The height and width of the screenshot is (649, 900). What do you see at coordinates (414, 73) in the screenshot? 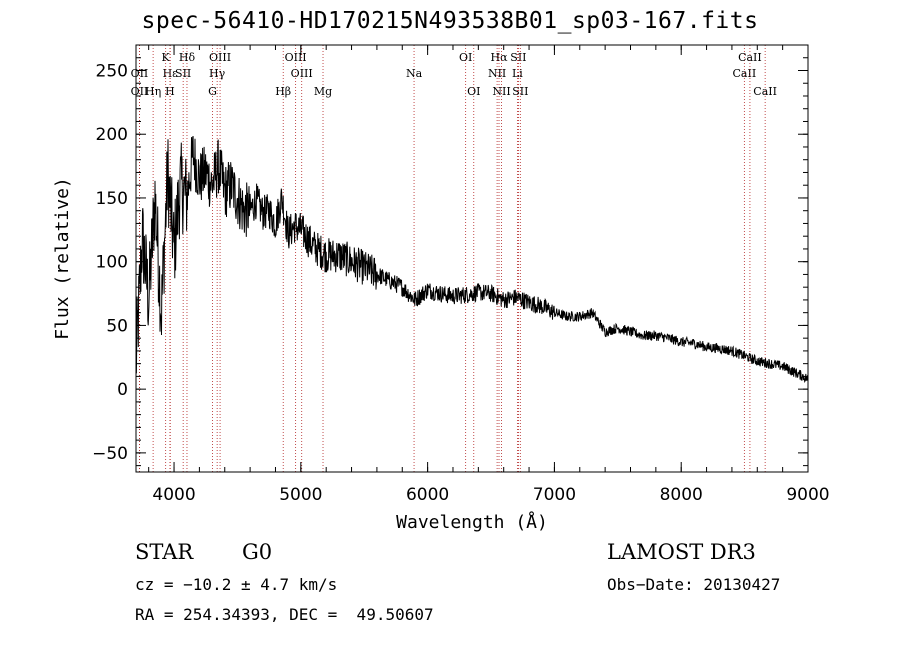
I see `line-label-10: Na` at bounding box center [414, 73].